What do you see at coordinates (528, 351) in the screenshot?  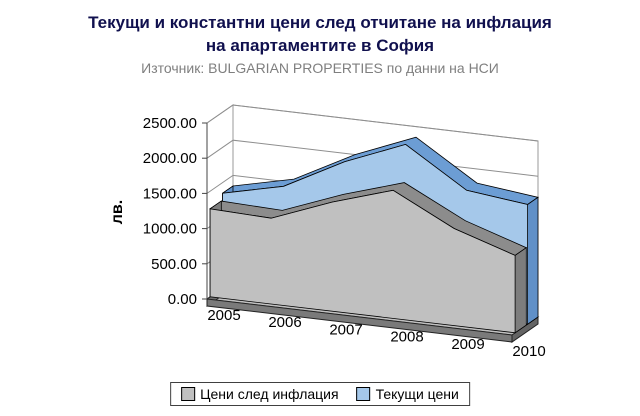 I see `x-tick-label: 2010` at bounding box center [528, 351].